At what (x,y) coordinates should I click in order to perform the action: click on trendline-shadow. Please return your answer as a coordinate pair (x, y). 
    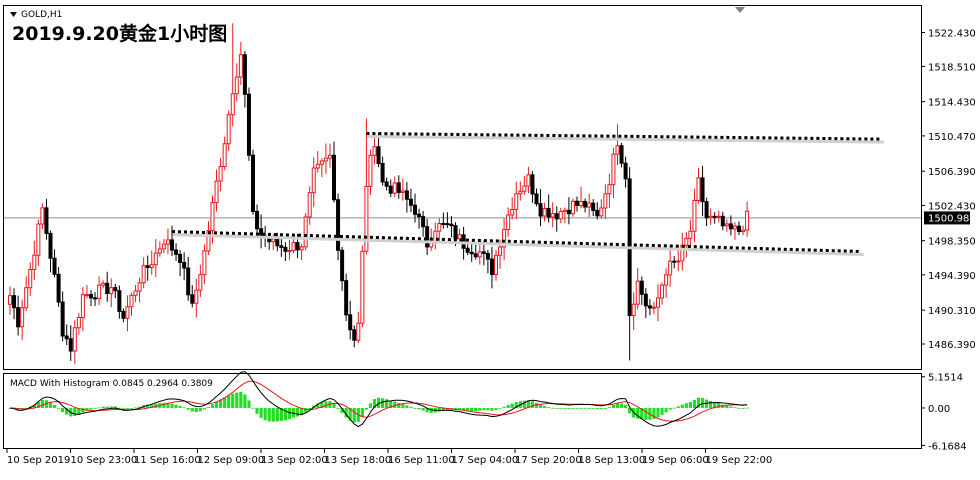
    Looking at the image, I should click on (518, 244).